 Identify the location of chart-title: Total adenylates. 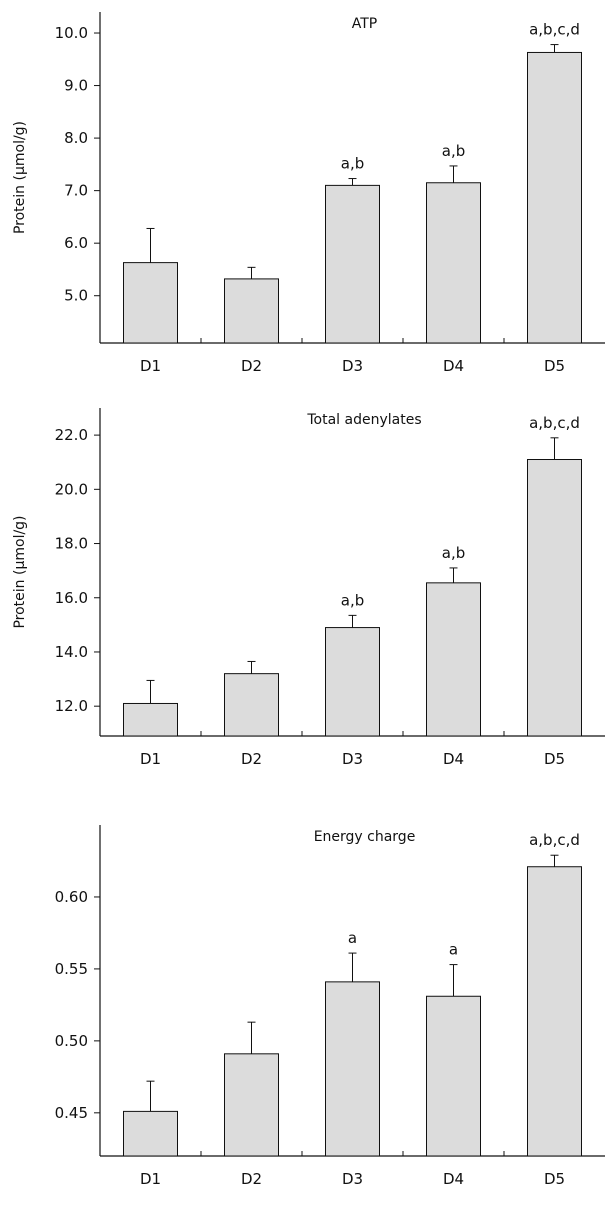
(363, 420).